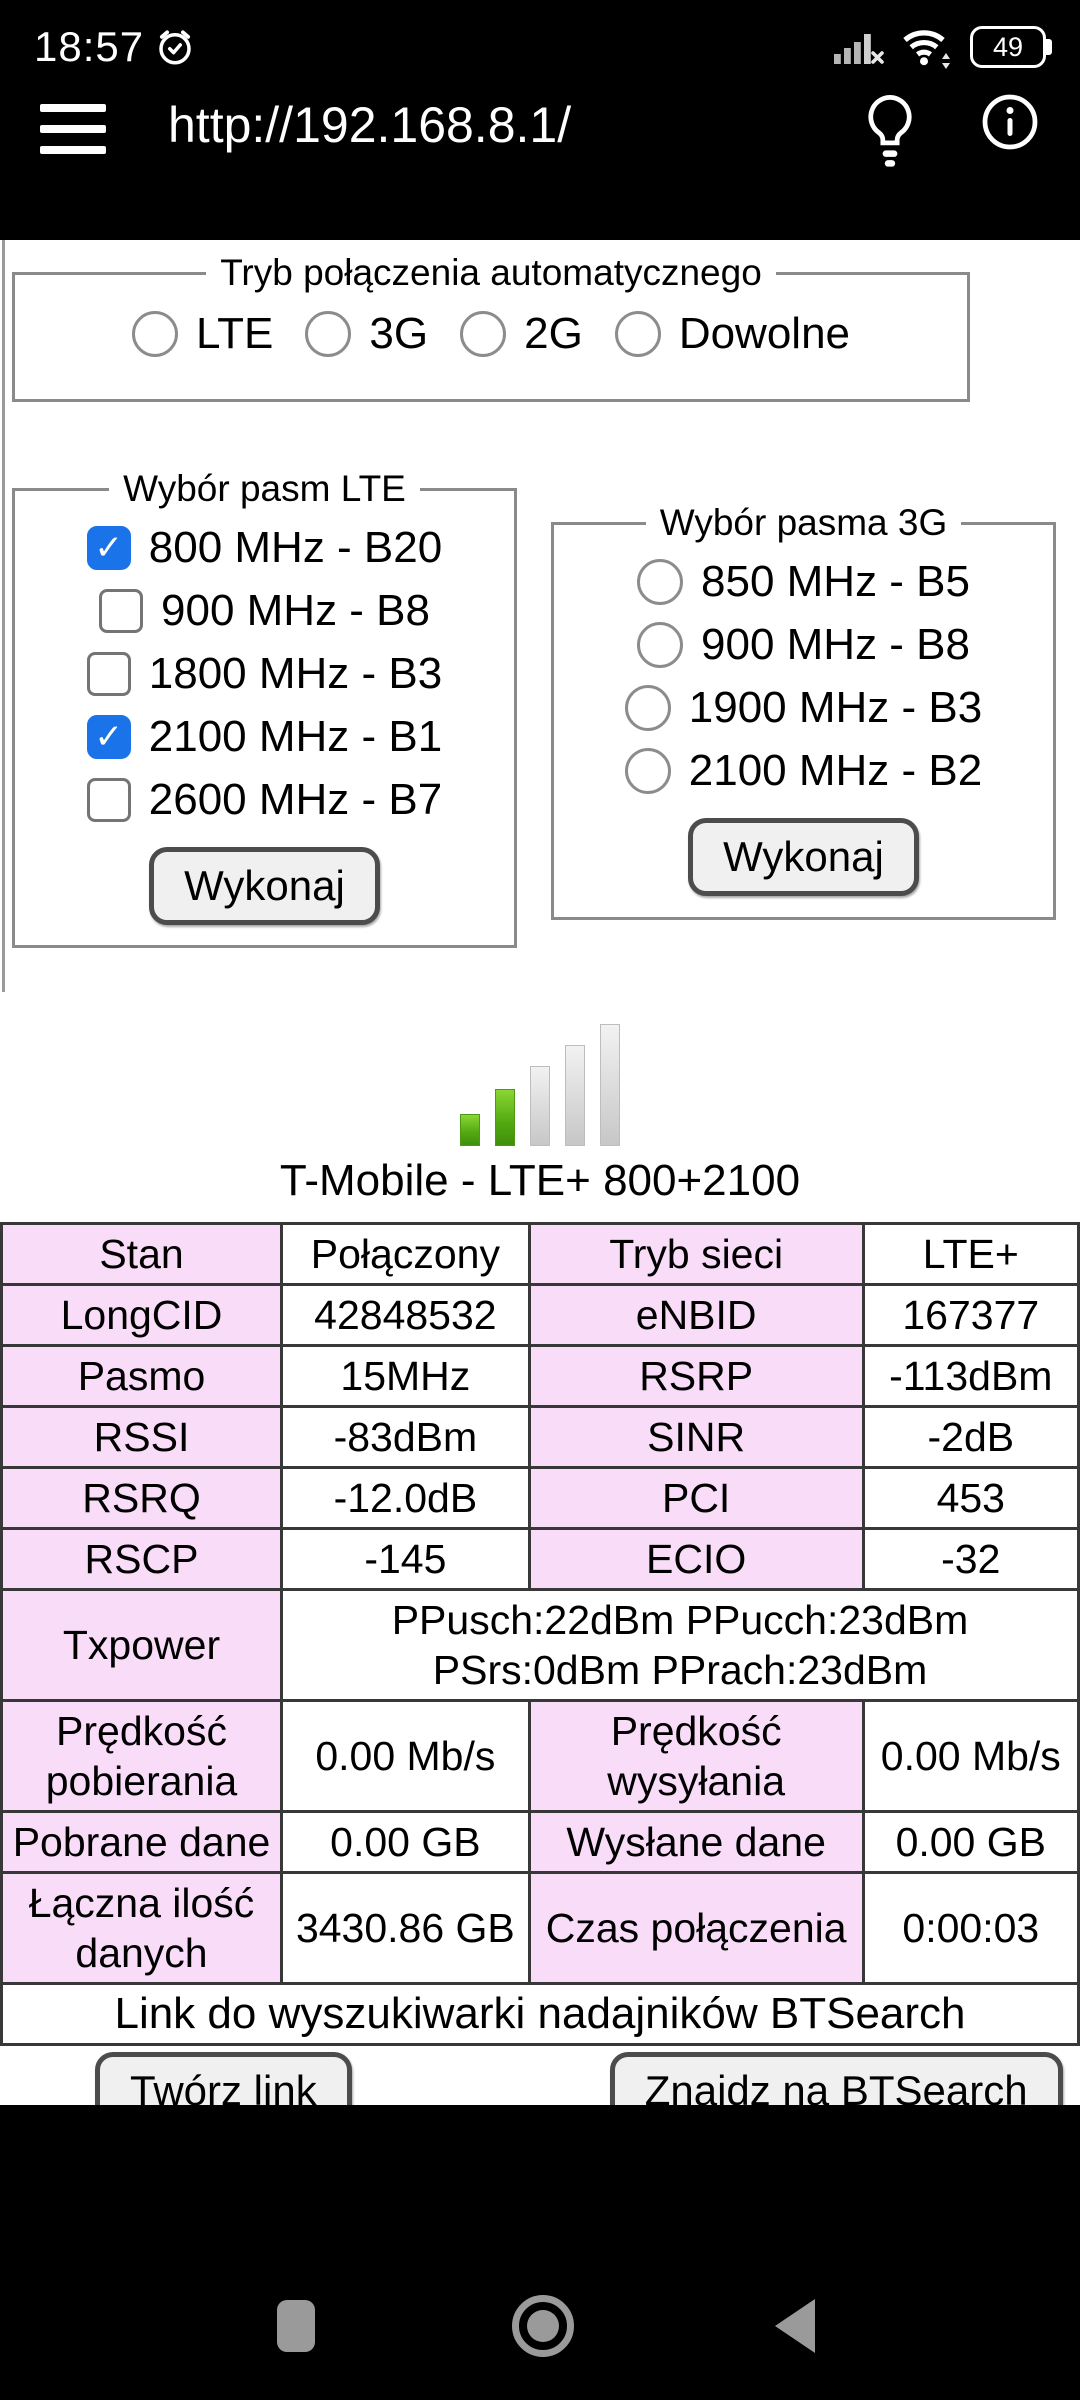 Image resolution: width=1080 pixels, height=2400 pixels. Describe the element at coordinates (142, 1756) in the screenshot. I see `table-cell-label: Prędkość pobierania` at that location.